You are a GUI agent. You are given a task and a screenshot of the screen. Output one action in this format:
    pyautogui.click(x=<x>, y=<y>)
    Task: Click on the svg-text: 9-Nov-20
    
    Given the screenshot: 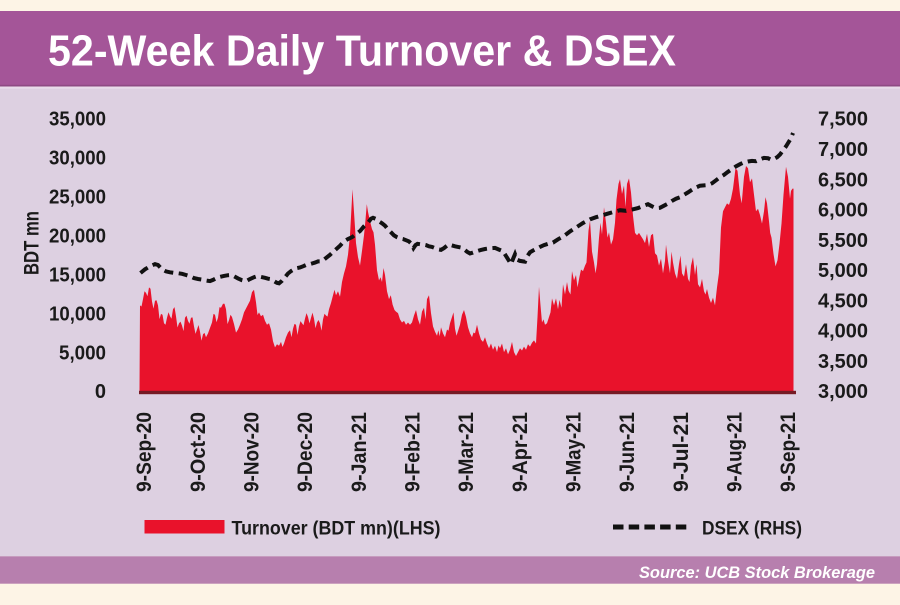 What is the action you would take?
    pyautogui.click(x=252, y=452)
    